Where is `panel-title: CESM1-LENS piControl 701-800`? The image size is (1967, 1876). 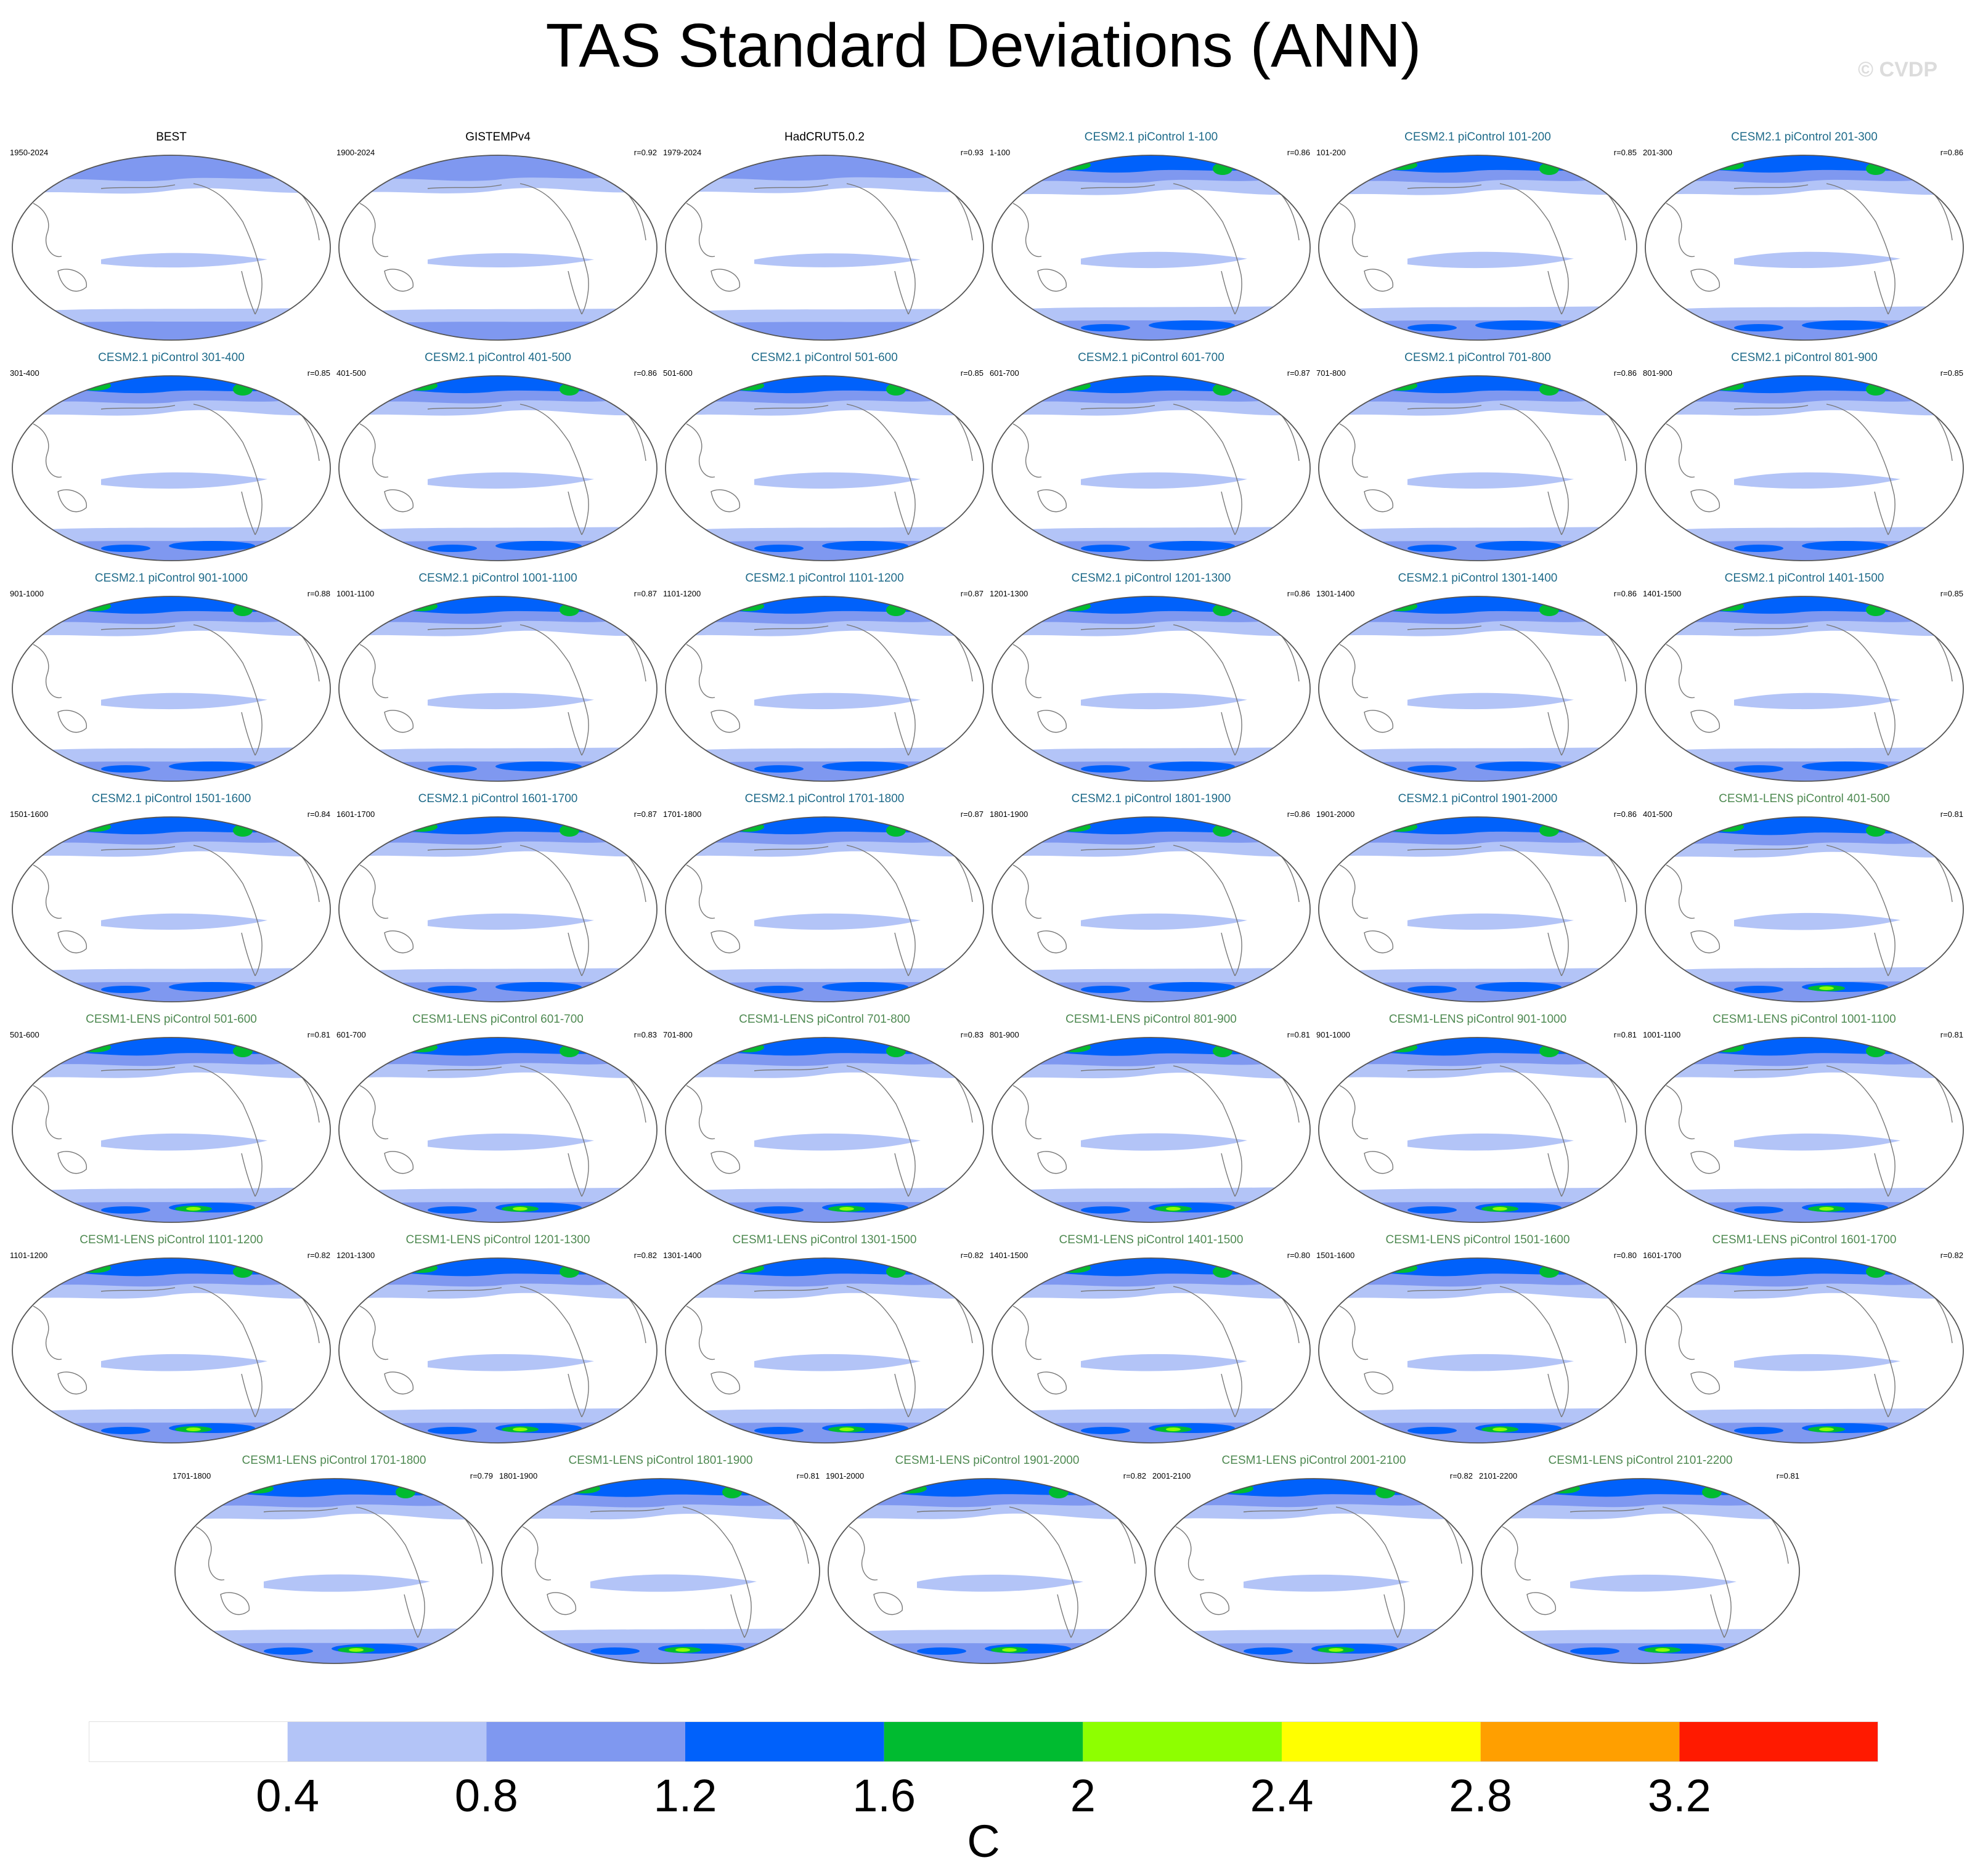 panel-title: CESM1-LENS piControl 701-800 is located at coordinates (824, 1020).